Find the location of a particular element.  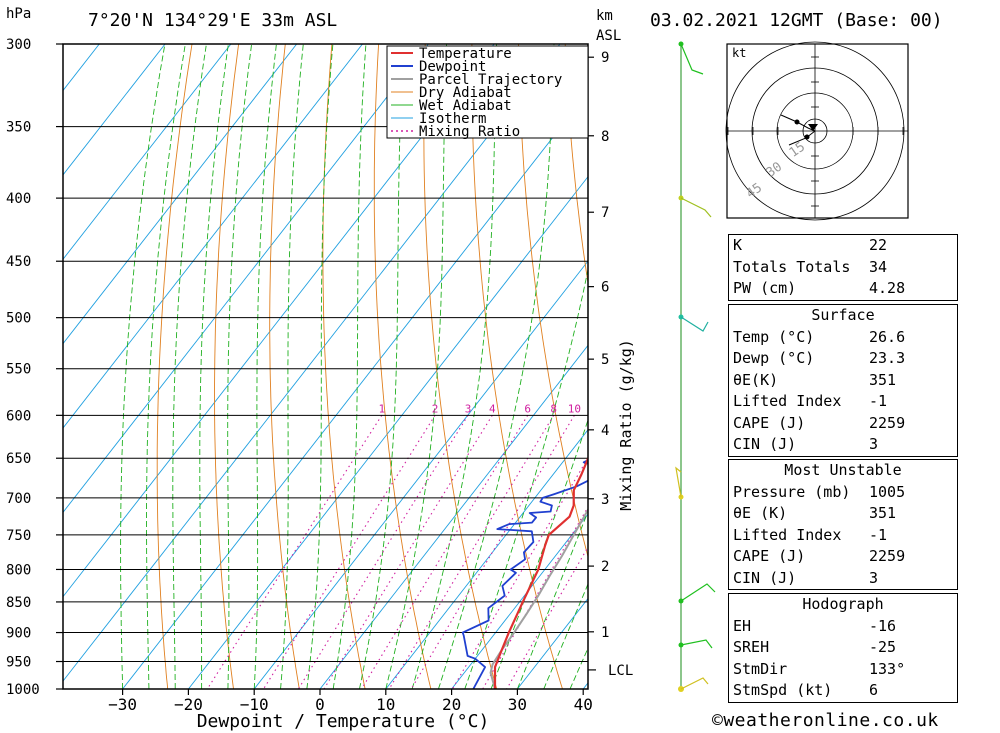

mixing-ratio-label: 1 is located at coordinates (381, 408).